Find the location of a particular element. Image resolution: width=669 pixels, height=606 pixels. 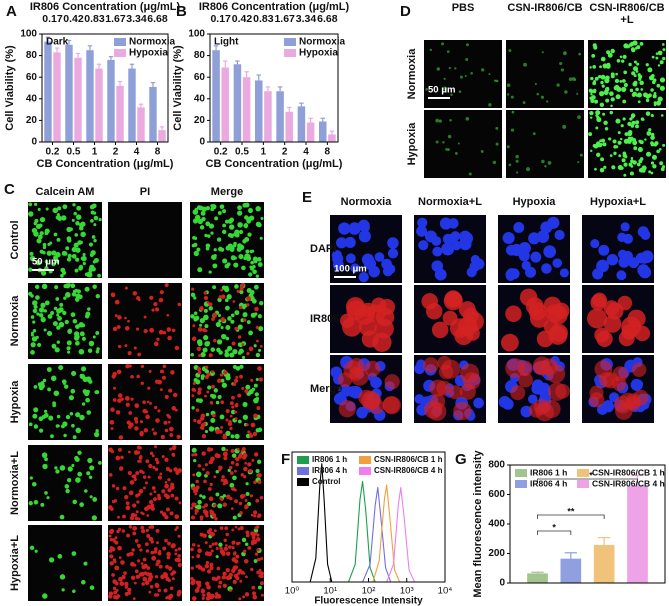

legend-label: IR806 1 h is located at coordinates (548, 472).